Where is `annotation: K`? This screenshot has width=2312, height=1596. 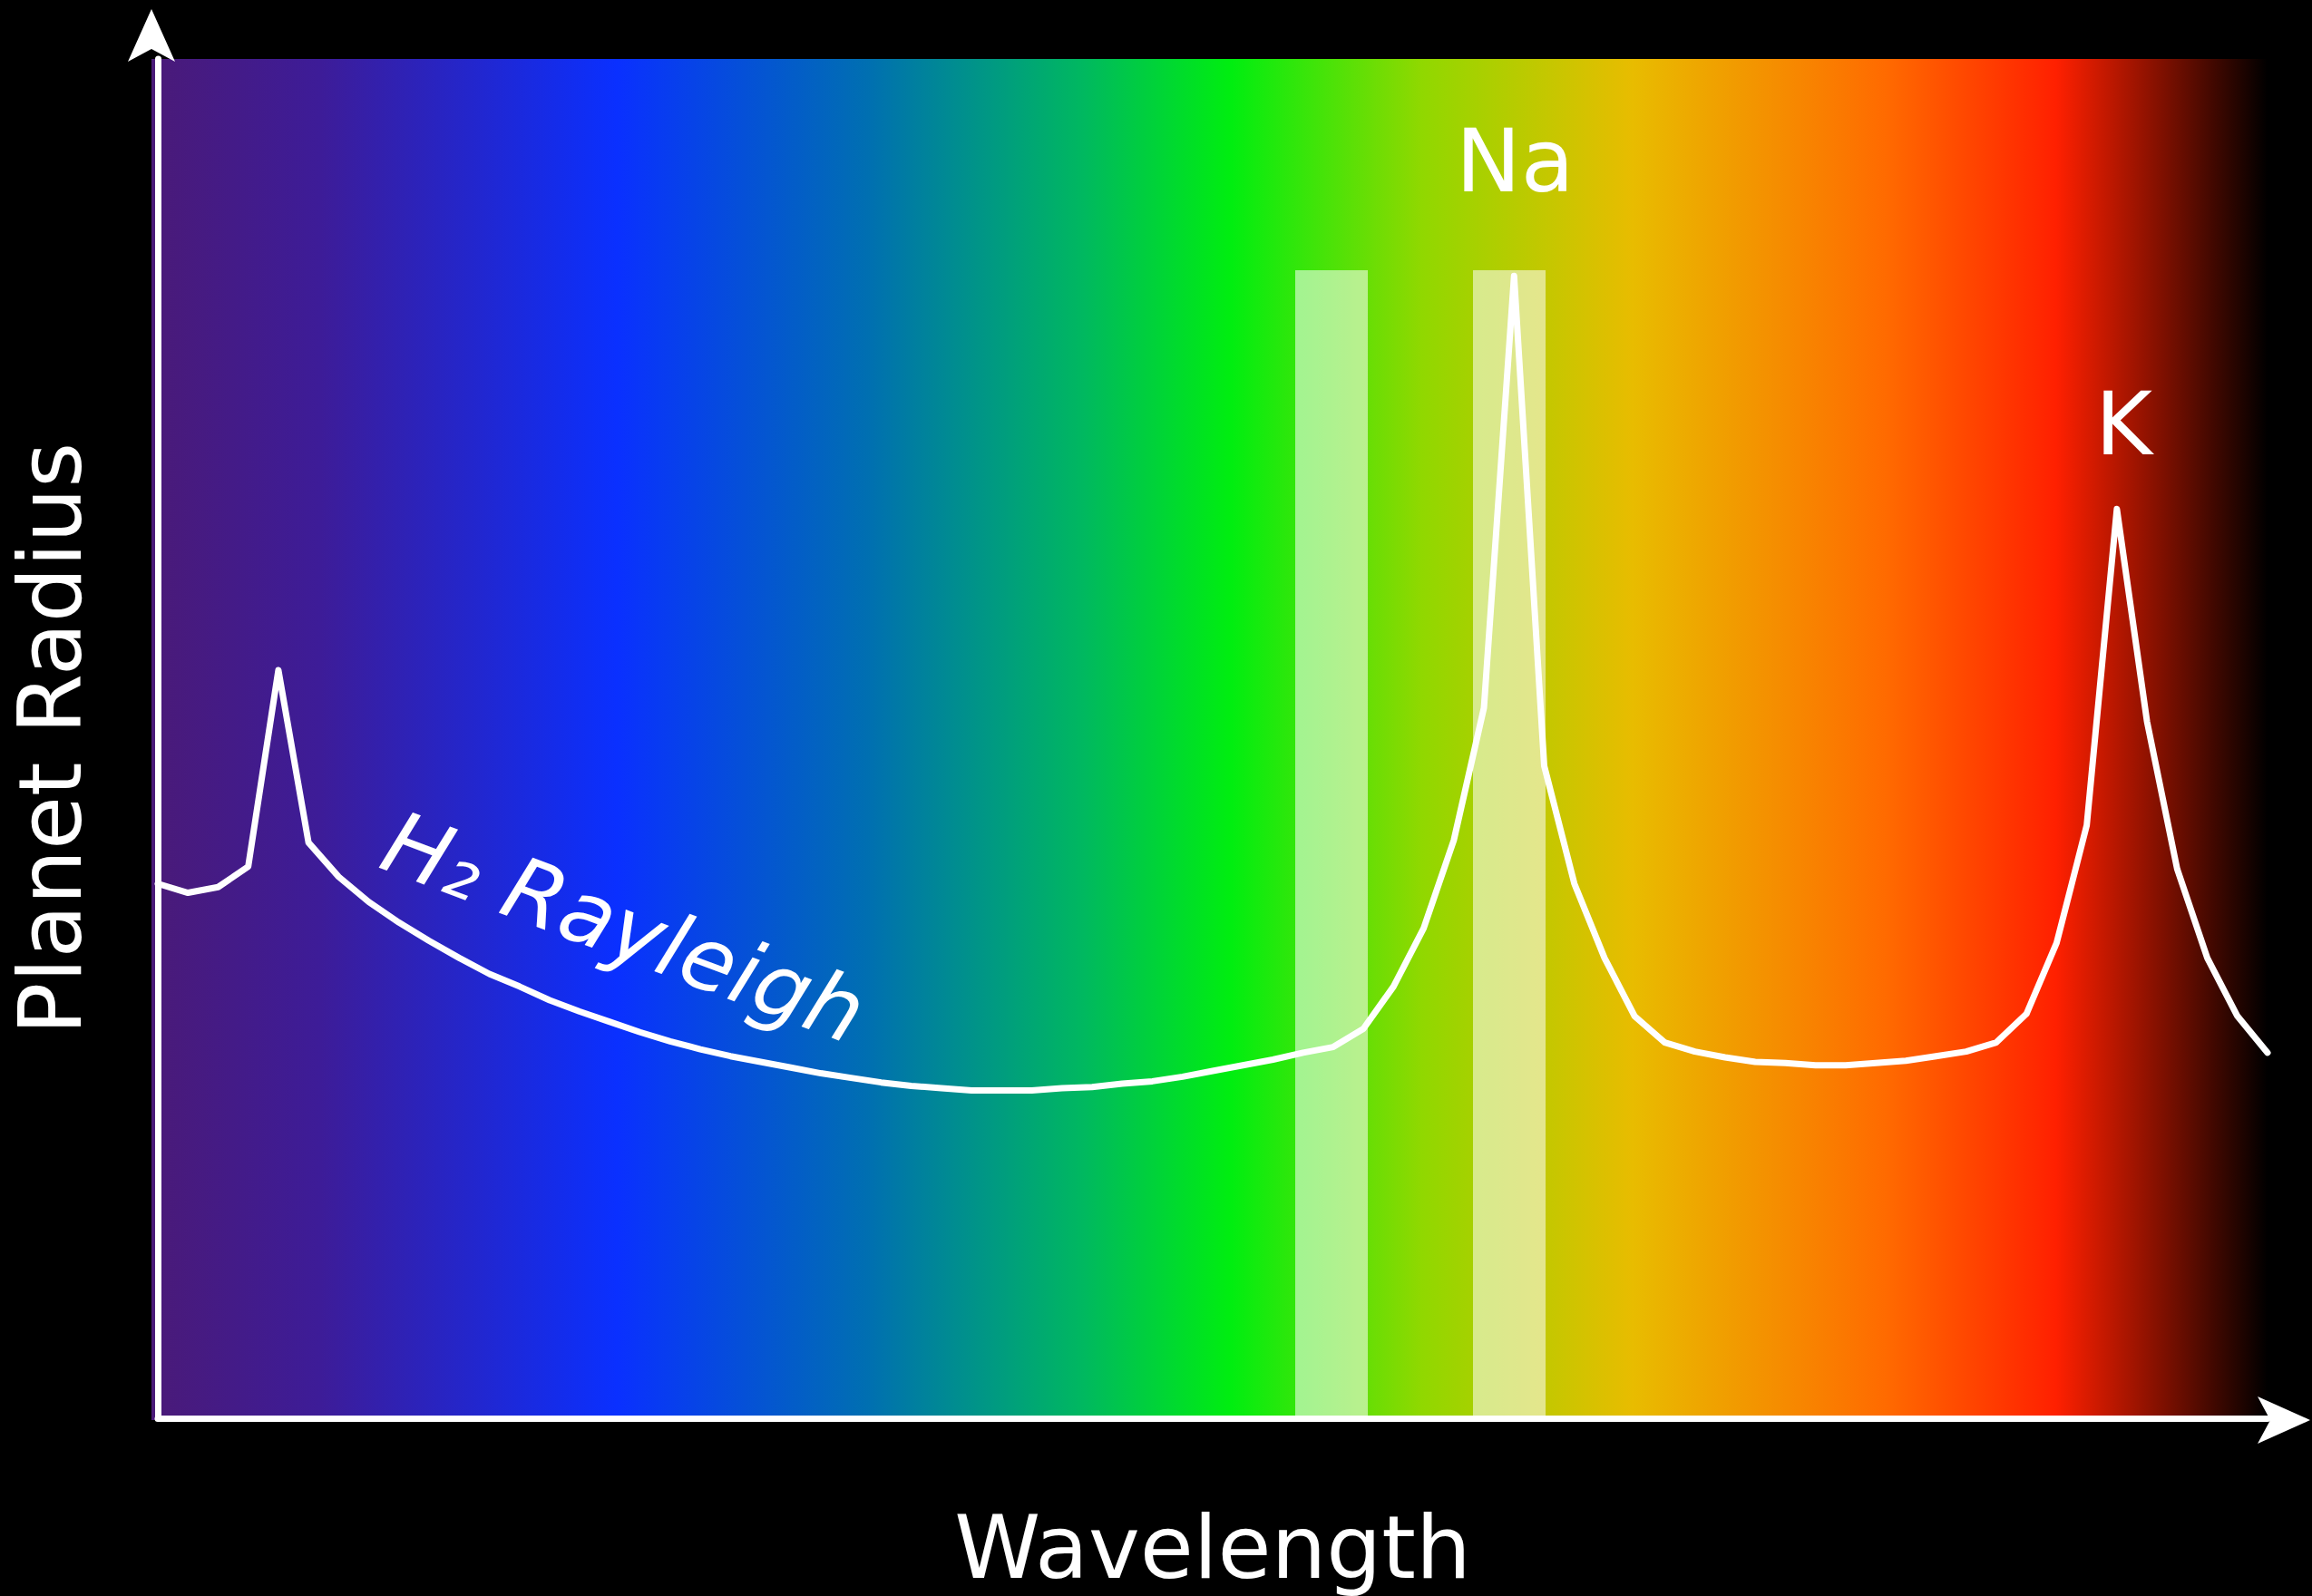
annotation: K is located at coordinates (2124, 424).